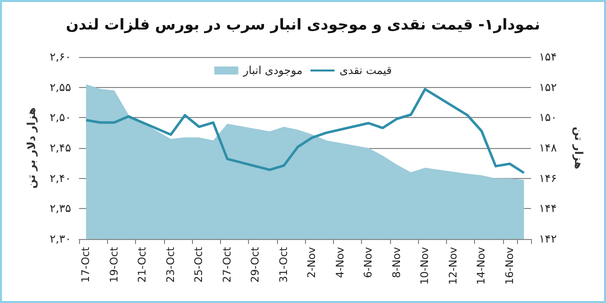 The width and height of the screenshot is (606, 303). What do you see at coordinates (368, 262) in the screenshot?
I see `x-tick-label: 6-Nov` at bounding box center [368, 262].